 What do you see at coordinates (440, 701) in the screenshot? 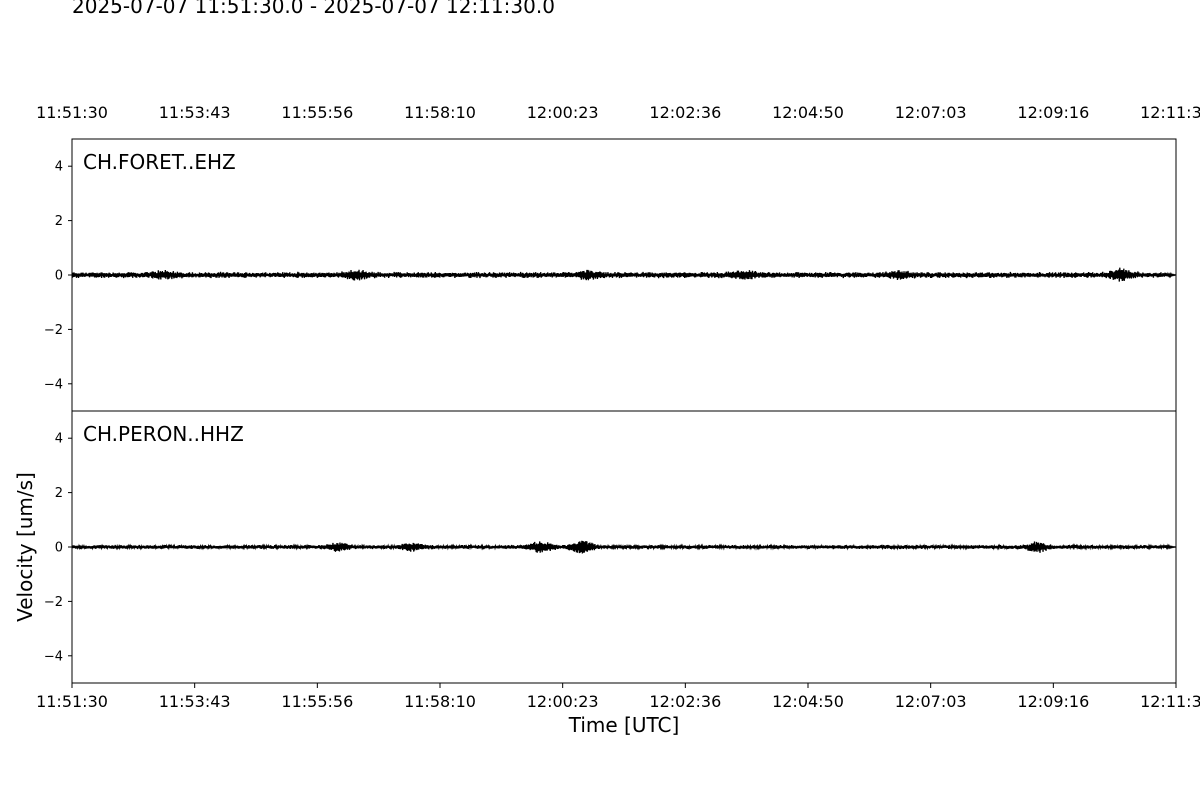
I see `x-tick-label: 11:58:10` at bounding box center [440, 701].